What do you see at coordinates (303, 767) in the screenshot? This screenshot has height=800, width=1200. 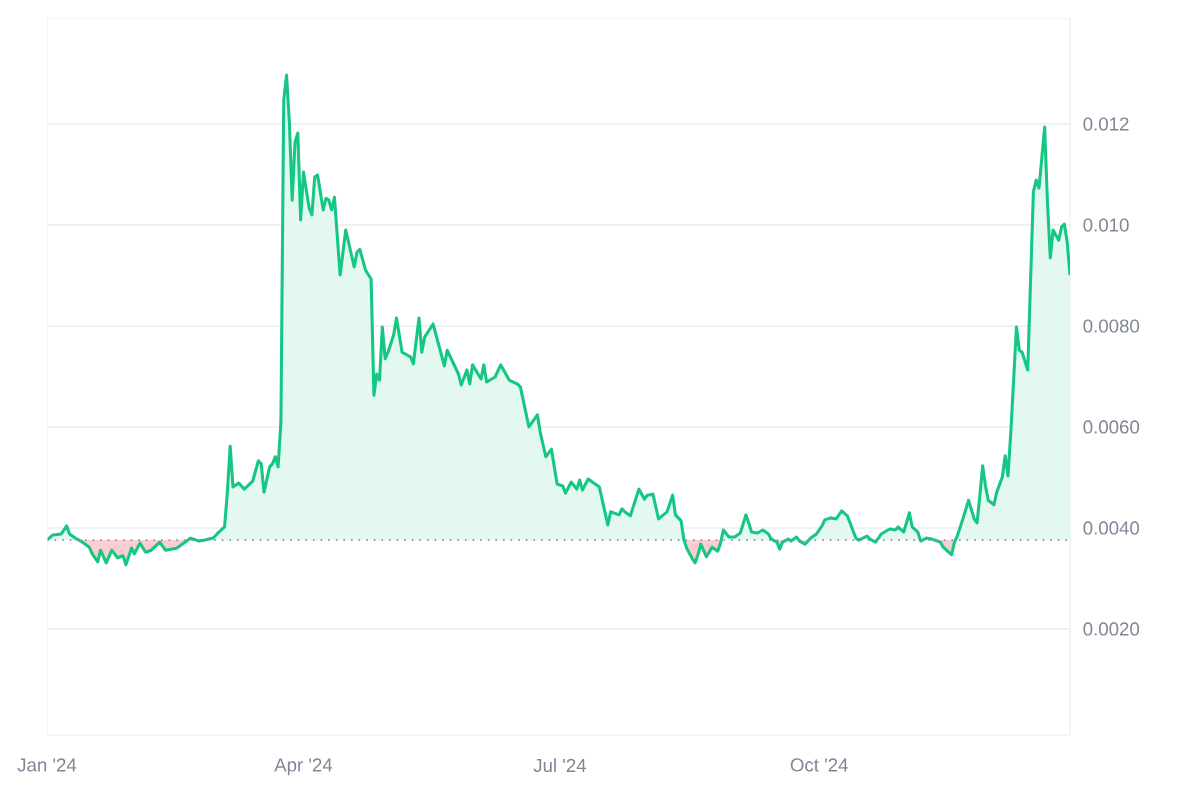 I see `x-tick-label: Apr '24` at bounding box center [303, 767].